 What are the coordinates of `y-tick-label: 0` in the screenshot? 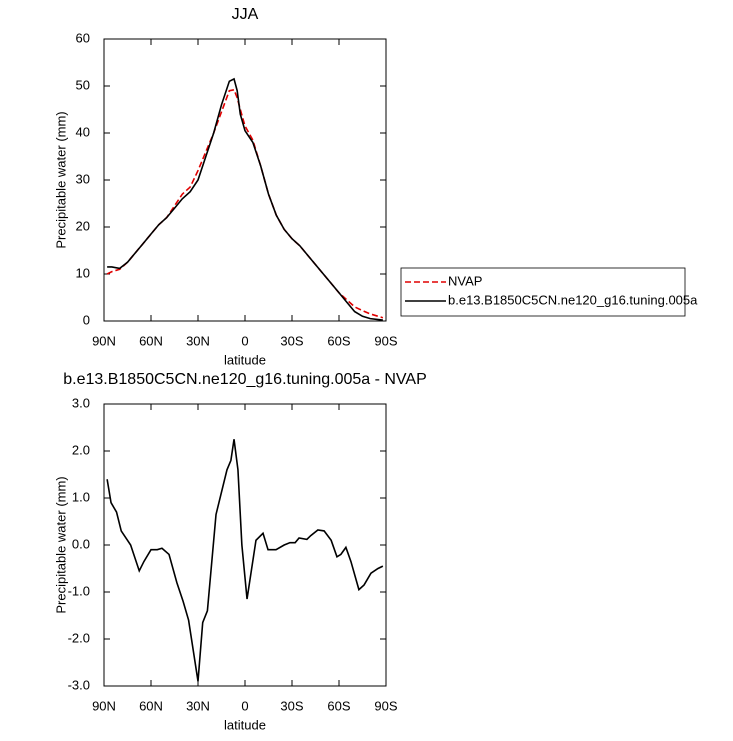 It's located at (86, 319).